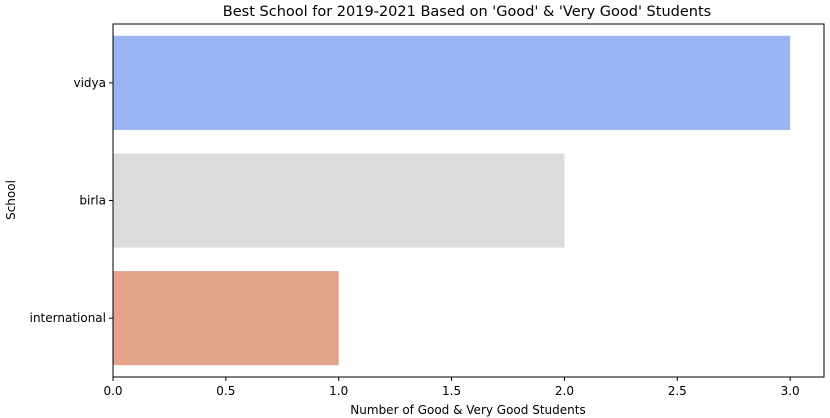 The height and width of the screenshot is (418, 830). What do you see at coordinates (89, 83) in the screenshot?
I see `y-tick-label-vidya: vidya` at bounding box center [89, 83].